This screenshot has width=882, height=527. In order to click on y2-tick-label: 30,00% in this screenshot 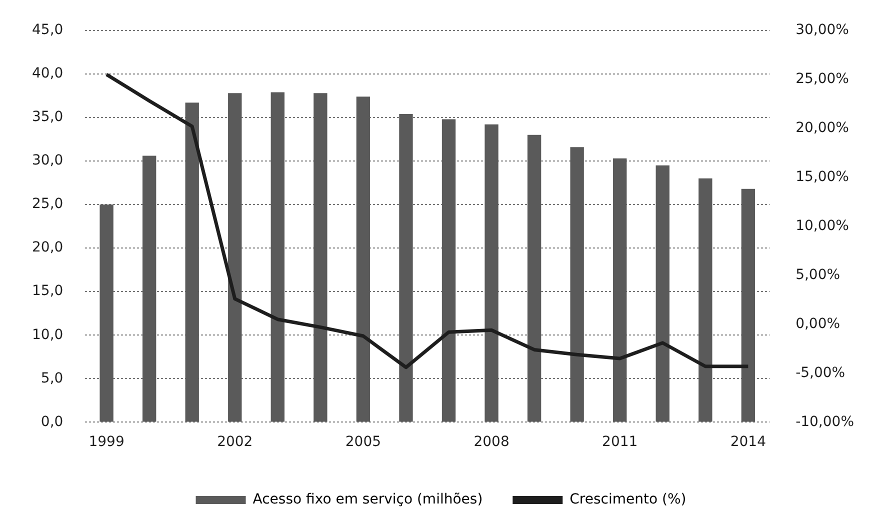, I will do `click(822, 30)`.